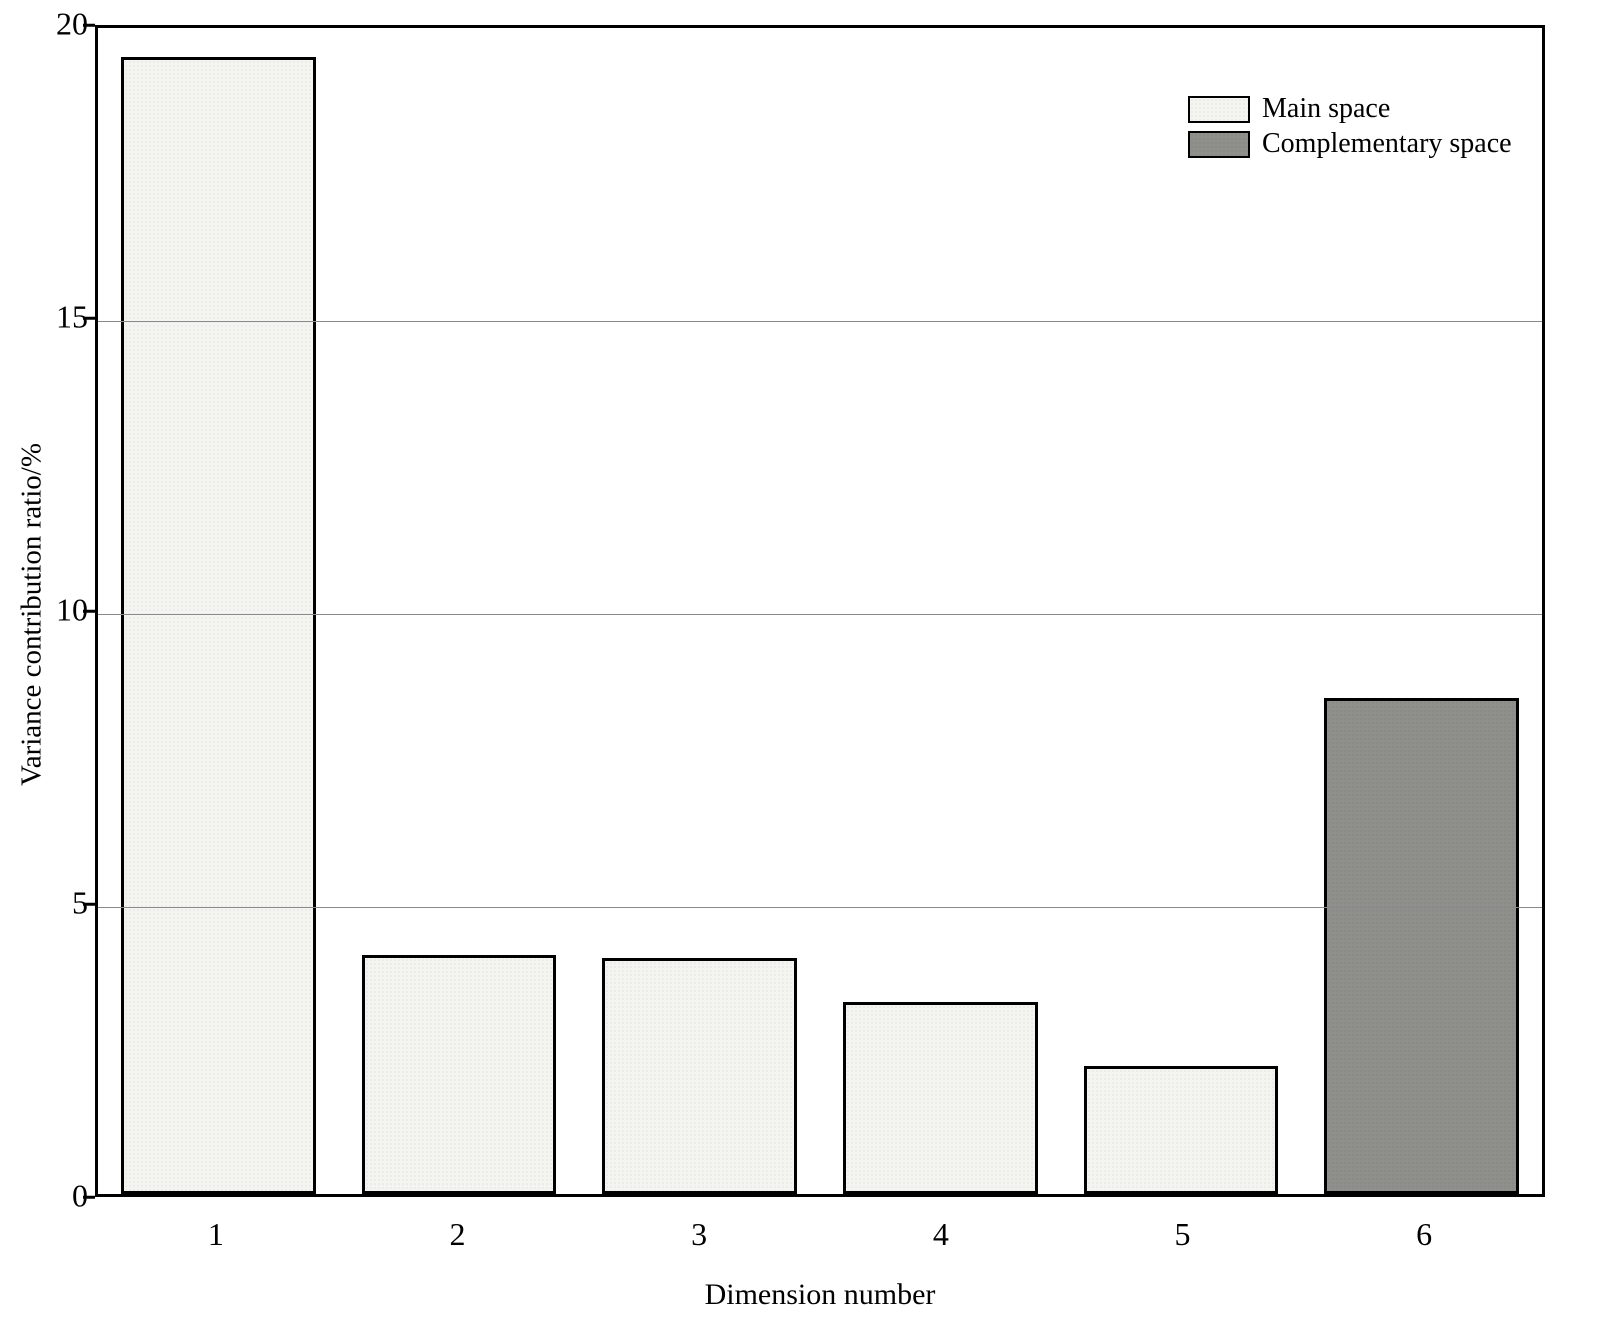  Describe the element at coordinates (940, 1234) in the screenshot. I see `x-tick-label-4: 4` at that location.